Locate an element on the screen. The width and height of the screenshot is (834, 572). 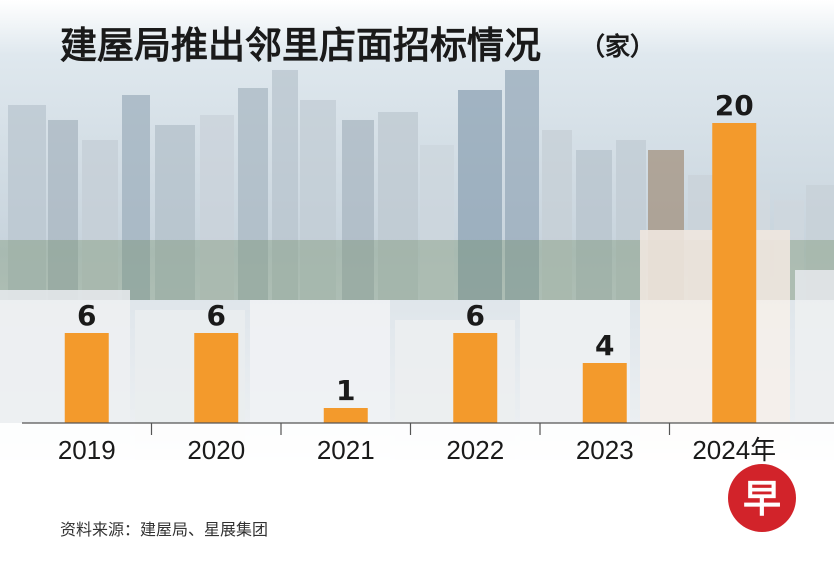
category-labels: 2019 2020 2021 2022 2023 2024年 is located at coordinates (417, 450).